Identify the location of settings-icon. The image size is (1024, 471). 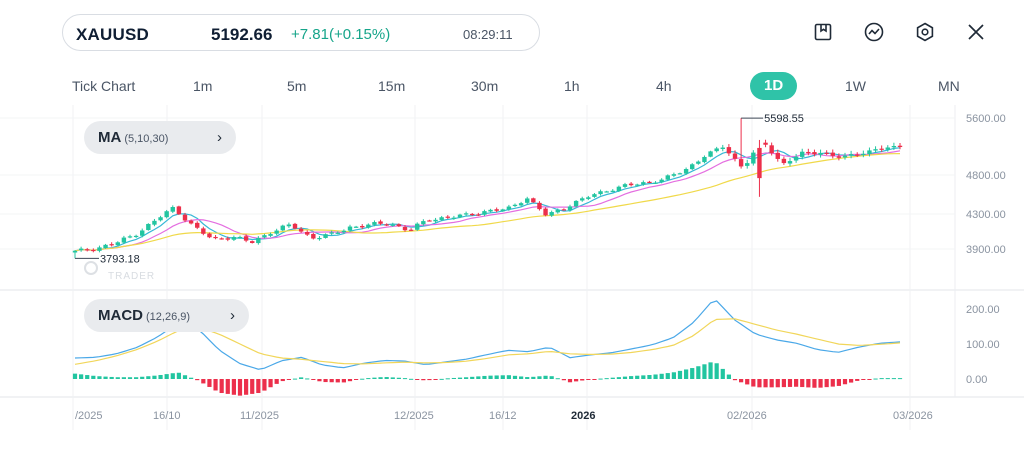
(925, 32).